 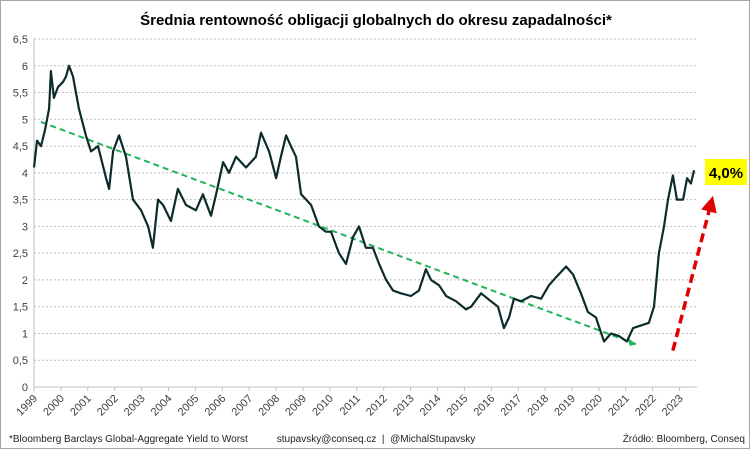 What do you see at coordinates (25, 281) in the screenshot?
I see `y-tick-label: 2` at bounding box center [25, 281].